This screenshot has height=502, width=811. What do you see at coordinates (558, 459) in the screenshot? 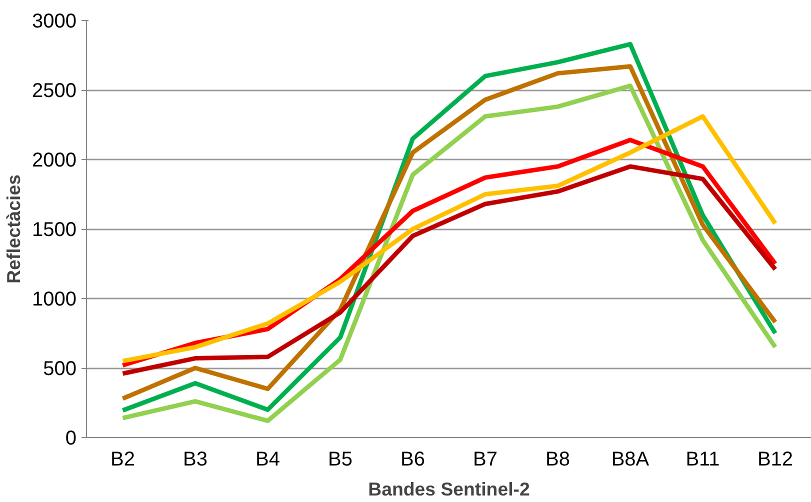
I see `x-tick-label: B8` at bounding box center [558, 459].